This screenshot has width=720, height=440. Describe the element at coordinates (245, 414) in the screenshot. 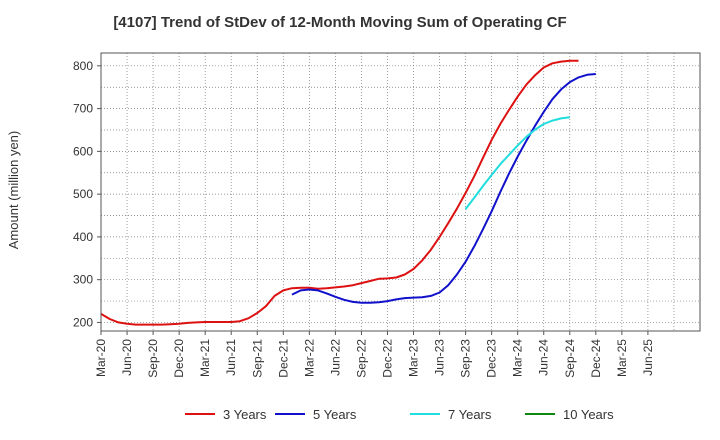

I see `legend-label: 3 Years` at that location.